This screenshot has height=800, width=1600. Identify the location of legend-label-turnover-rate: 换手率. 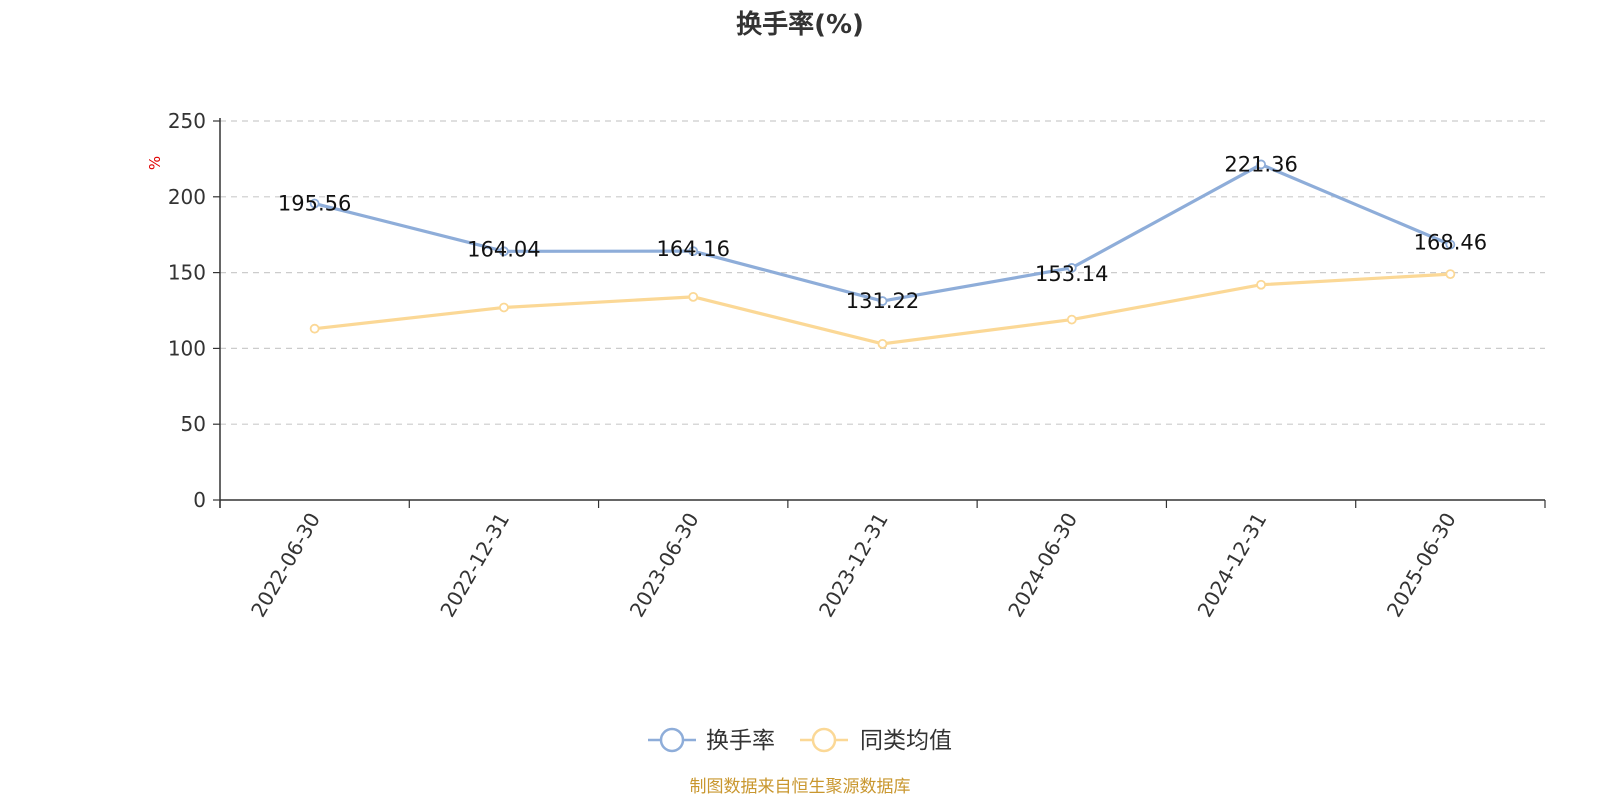
(740, 741).